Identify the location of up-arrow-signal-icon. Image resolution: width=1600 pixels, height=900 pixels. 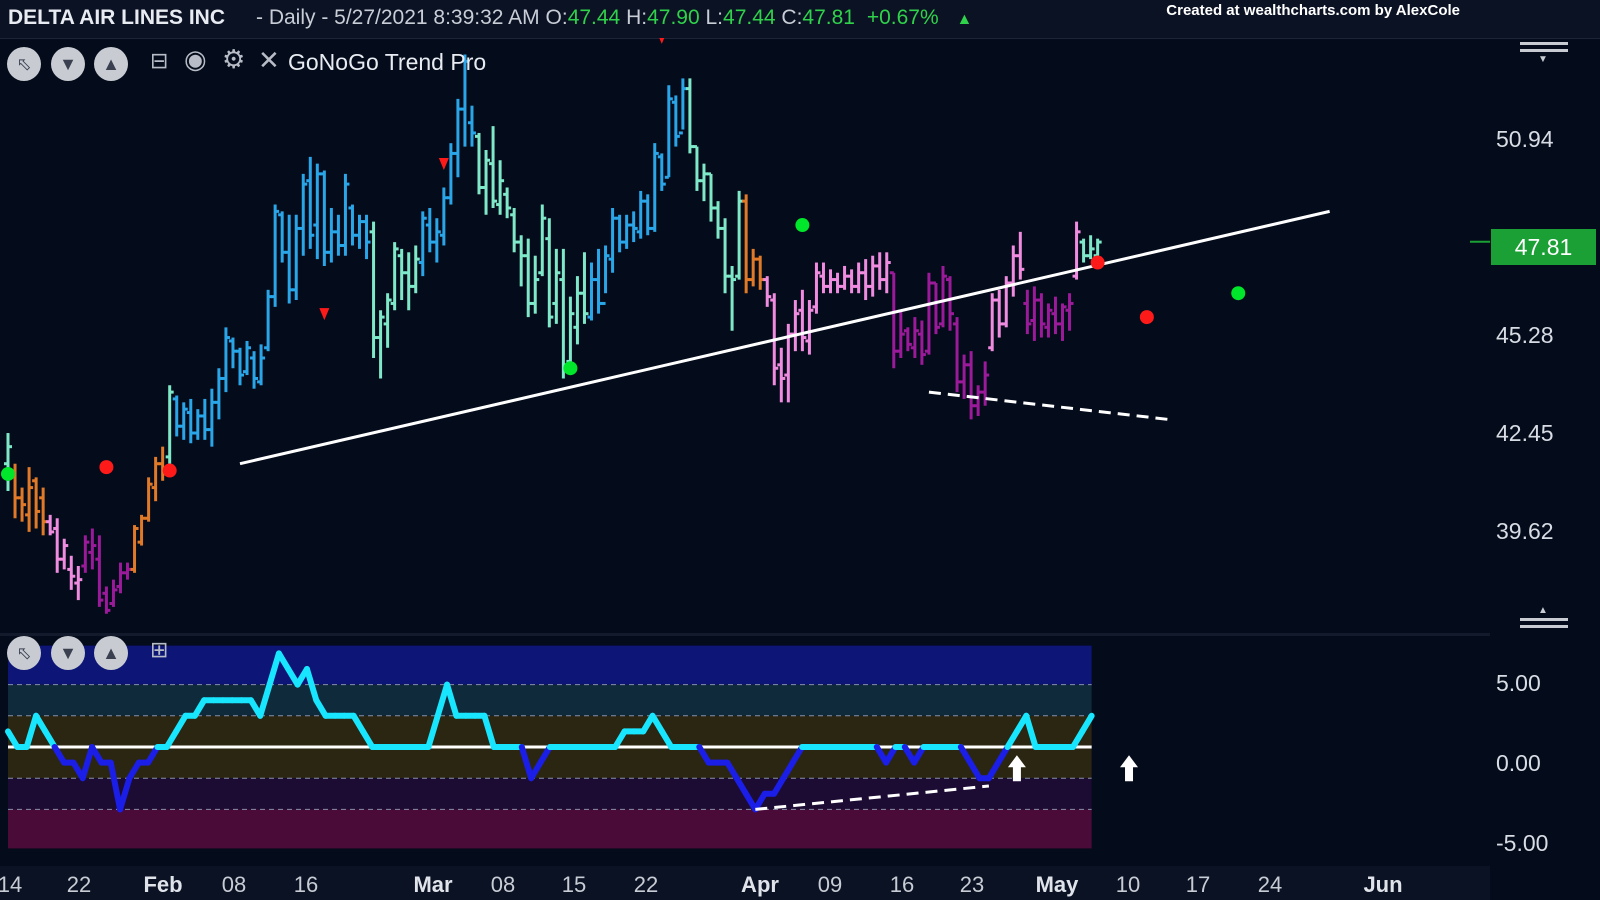
(1129, 768).